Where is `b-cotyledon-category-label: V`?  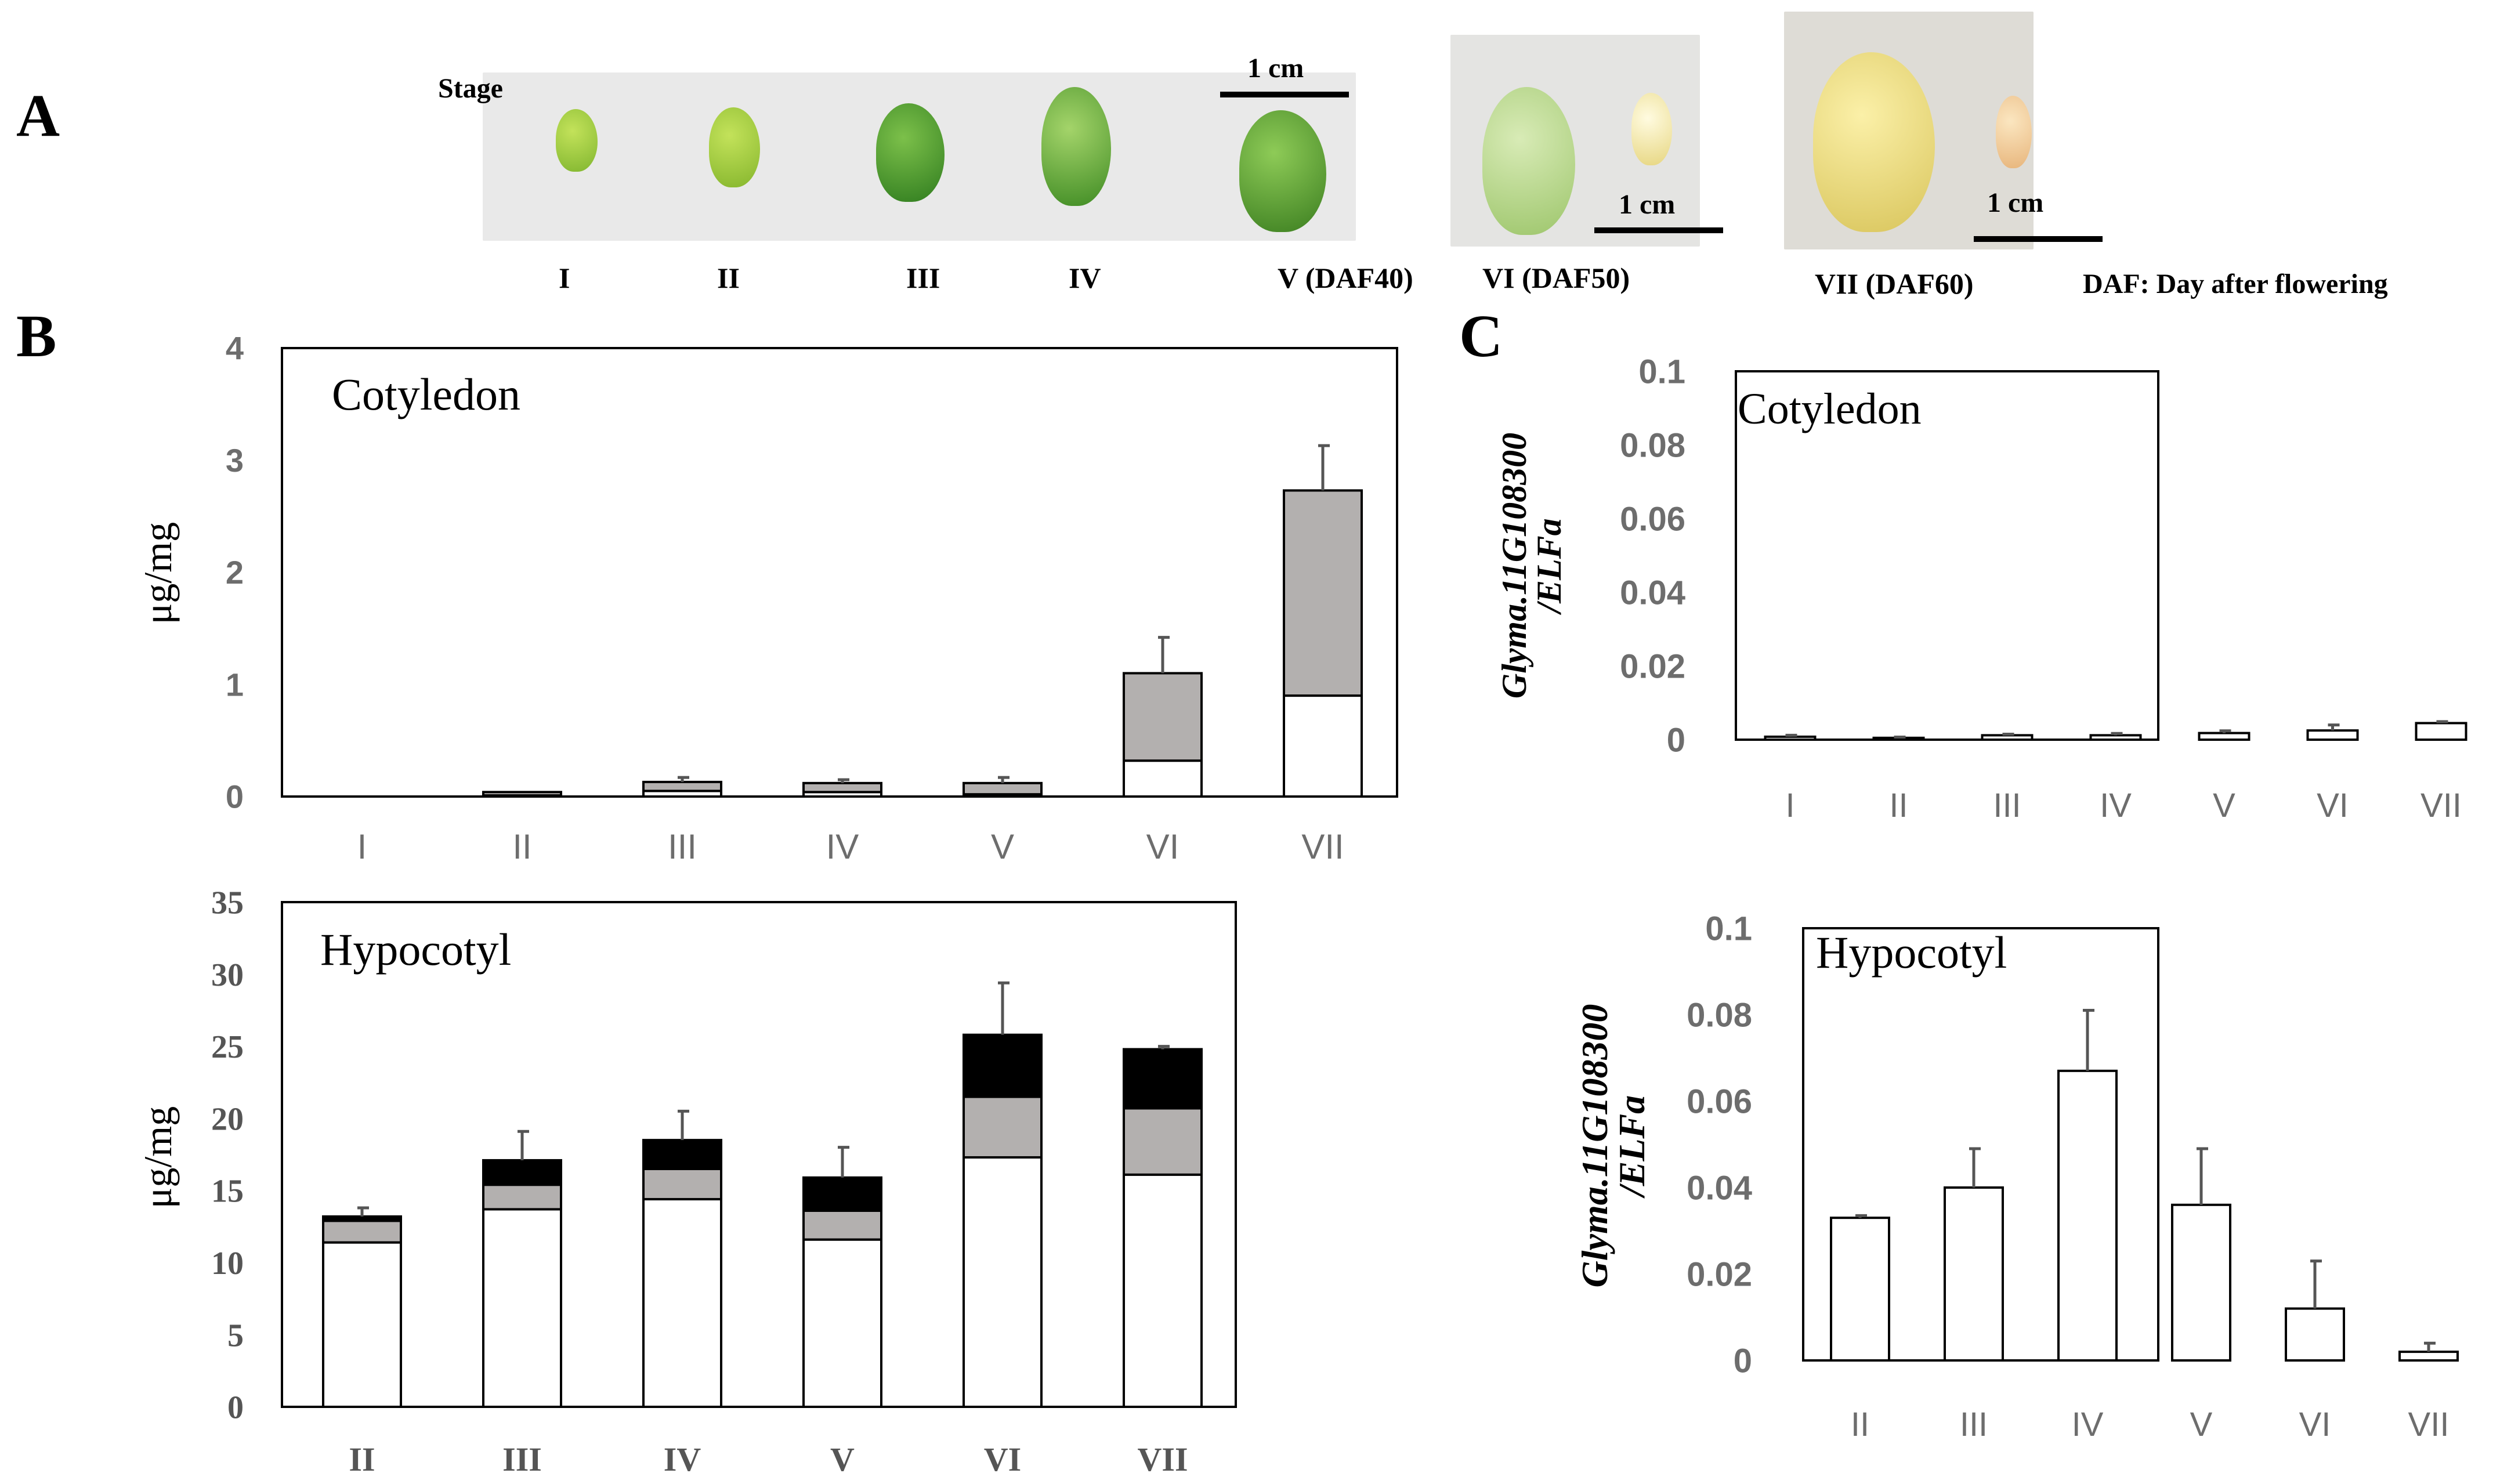 b-cotyledon-category-label: V is located at coordinates (1002, 847).